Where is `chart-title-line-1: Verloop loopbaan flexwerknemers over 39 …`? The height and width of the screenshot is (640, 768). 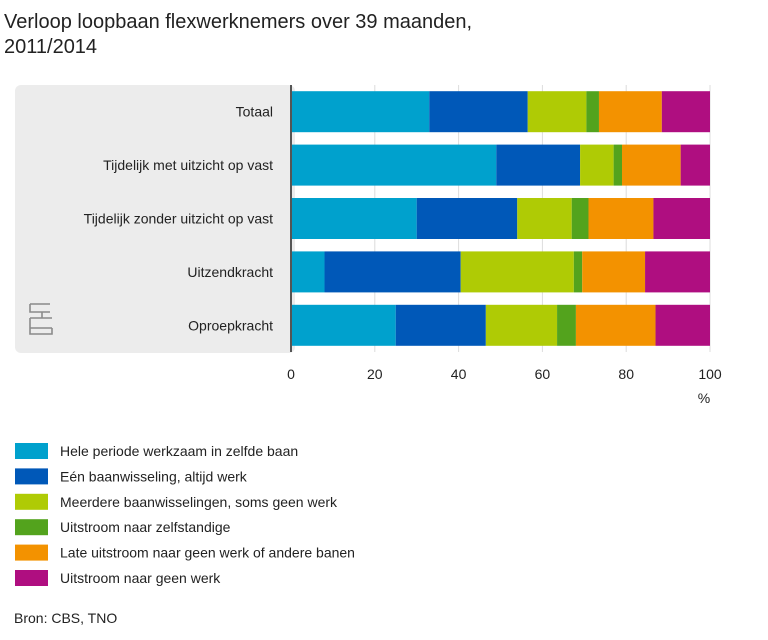
chart-title-line-1: Verloop loopbaan flexwerknemers over 39 … is located at coordinates (238, 22).